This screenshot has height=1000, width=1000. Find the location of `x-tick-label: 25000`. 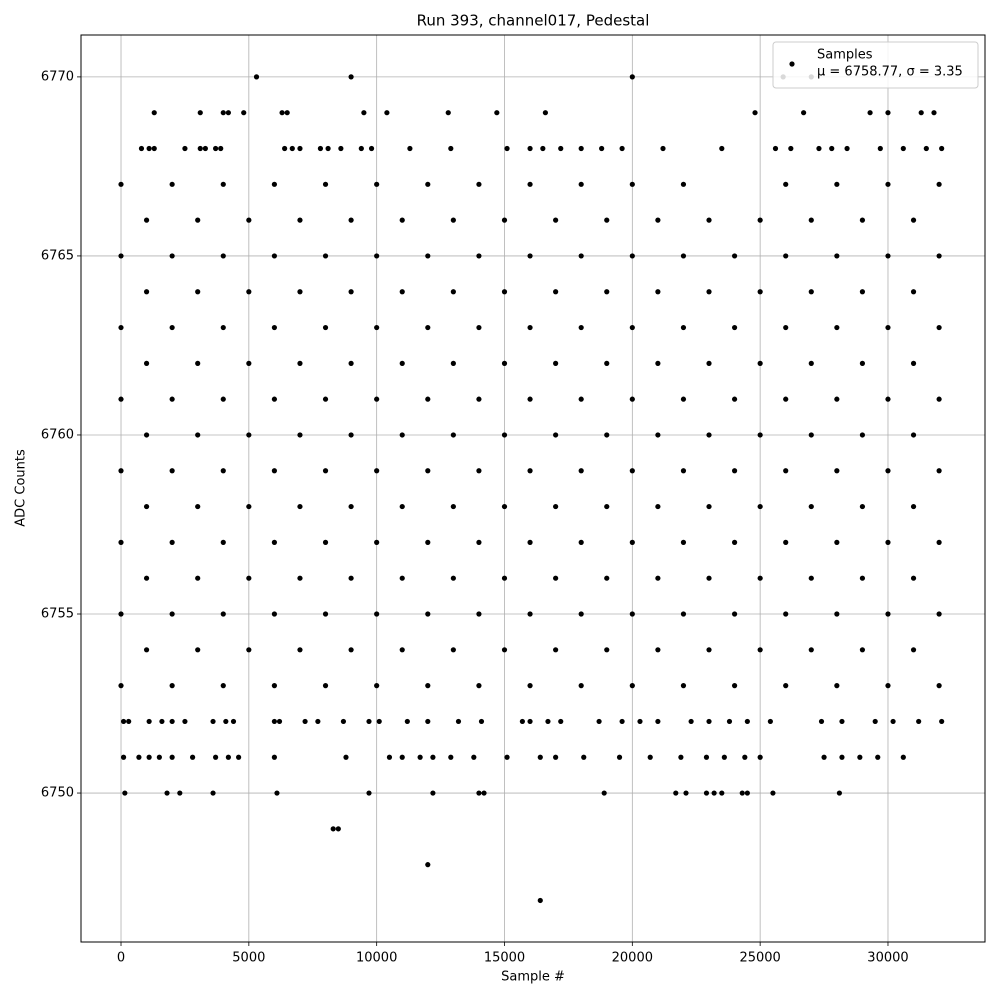

x-tick-label: 25000 is located at coordinates (759, 958).